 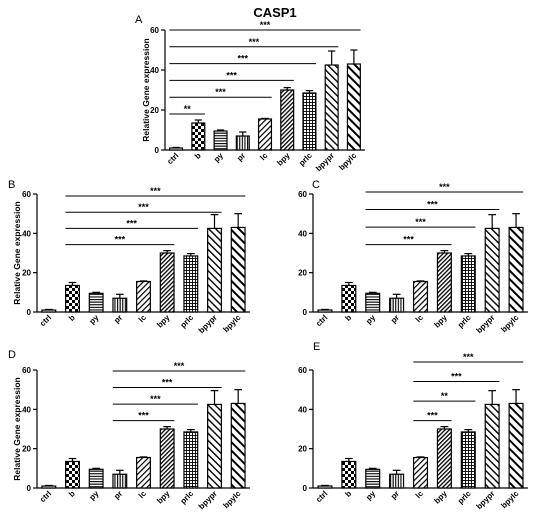 What do you see at coordinates (316, 185) in the screenshot?
I see `panel-letter: C` at bounding box center [316, 185].